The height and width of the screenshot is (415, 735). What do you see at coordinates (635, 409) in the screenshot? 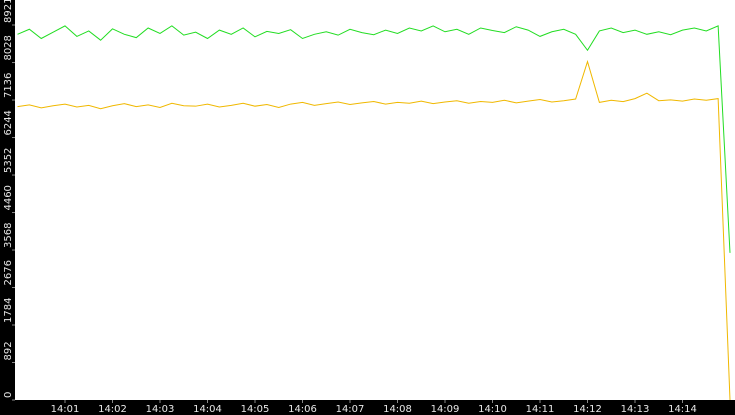
I see `x-tick-label: 14:13` at bounding box center [635, 409].